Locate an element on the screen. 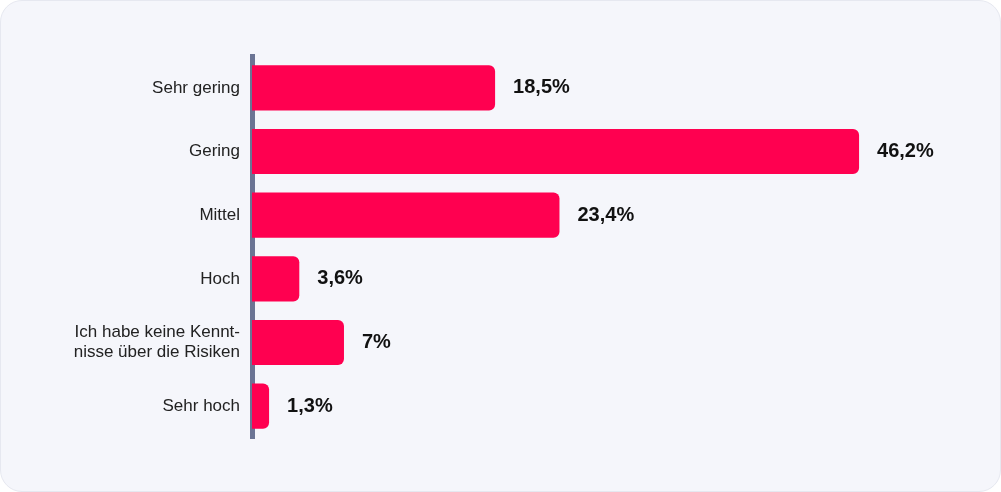 This screenshot has height=492, width=1001. data-label: 1,3% is located at coordinates (310, 404).